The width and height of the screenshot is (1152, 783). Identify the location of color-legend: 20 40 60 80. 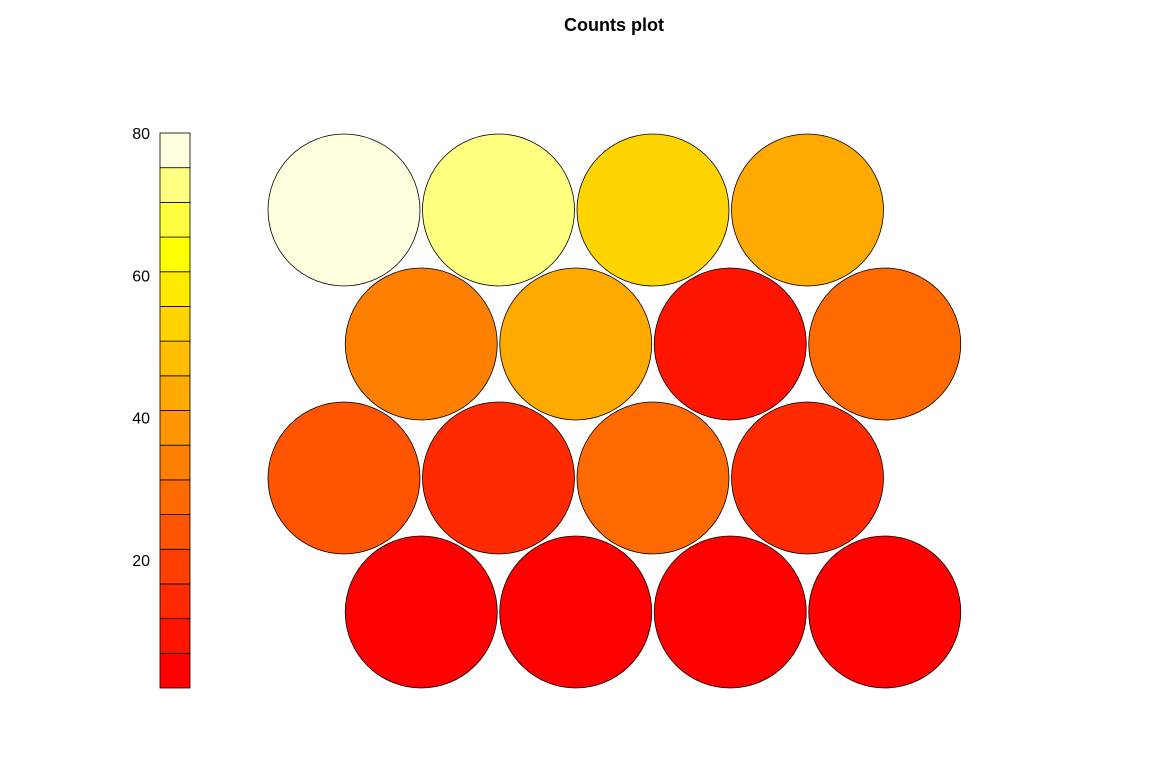
(161, 407).